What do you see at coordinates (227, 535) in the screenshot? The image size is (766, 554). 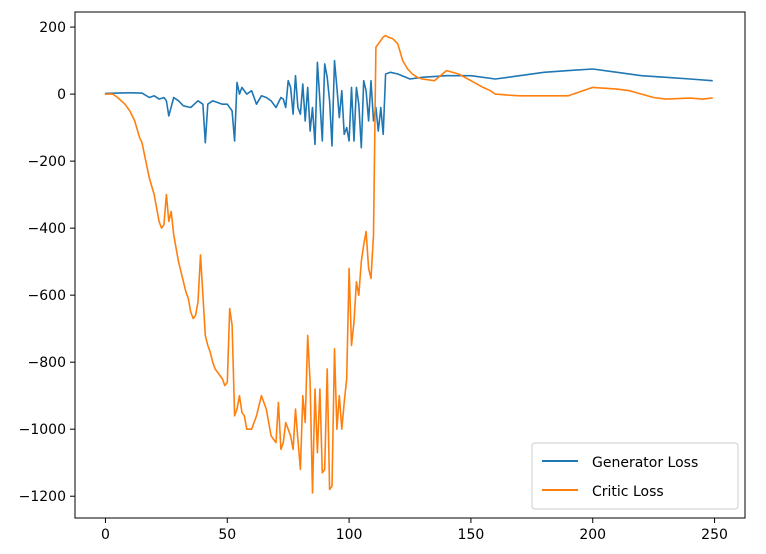 I see `x-tick-label: 50` at bounding box center [227, 535].